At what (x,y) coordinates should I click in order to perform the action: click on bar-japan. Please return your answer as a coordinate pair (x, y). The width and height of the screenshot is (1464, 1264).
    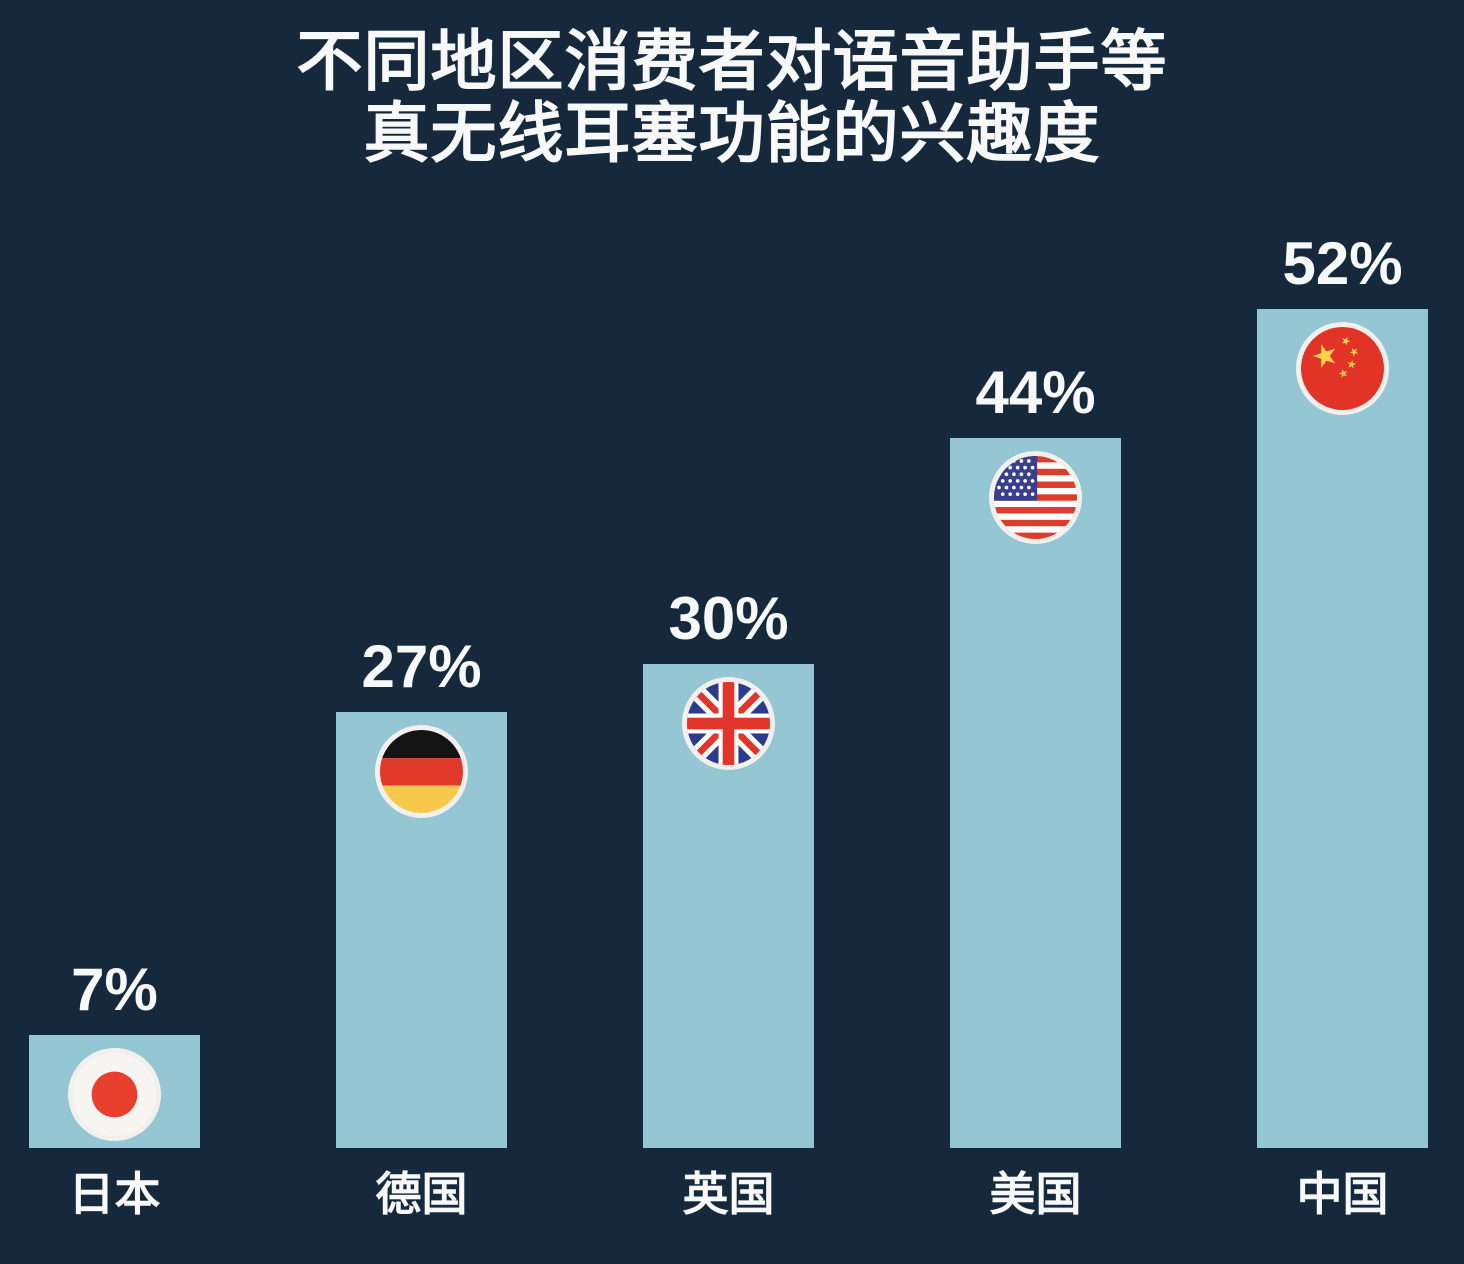
    Looking at the image, I should click on (114, 1091).